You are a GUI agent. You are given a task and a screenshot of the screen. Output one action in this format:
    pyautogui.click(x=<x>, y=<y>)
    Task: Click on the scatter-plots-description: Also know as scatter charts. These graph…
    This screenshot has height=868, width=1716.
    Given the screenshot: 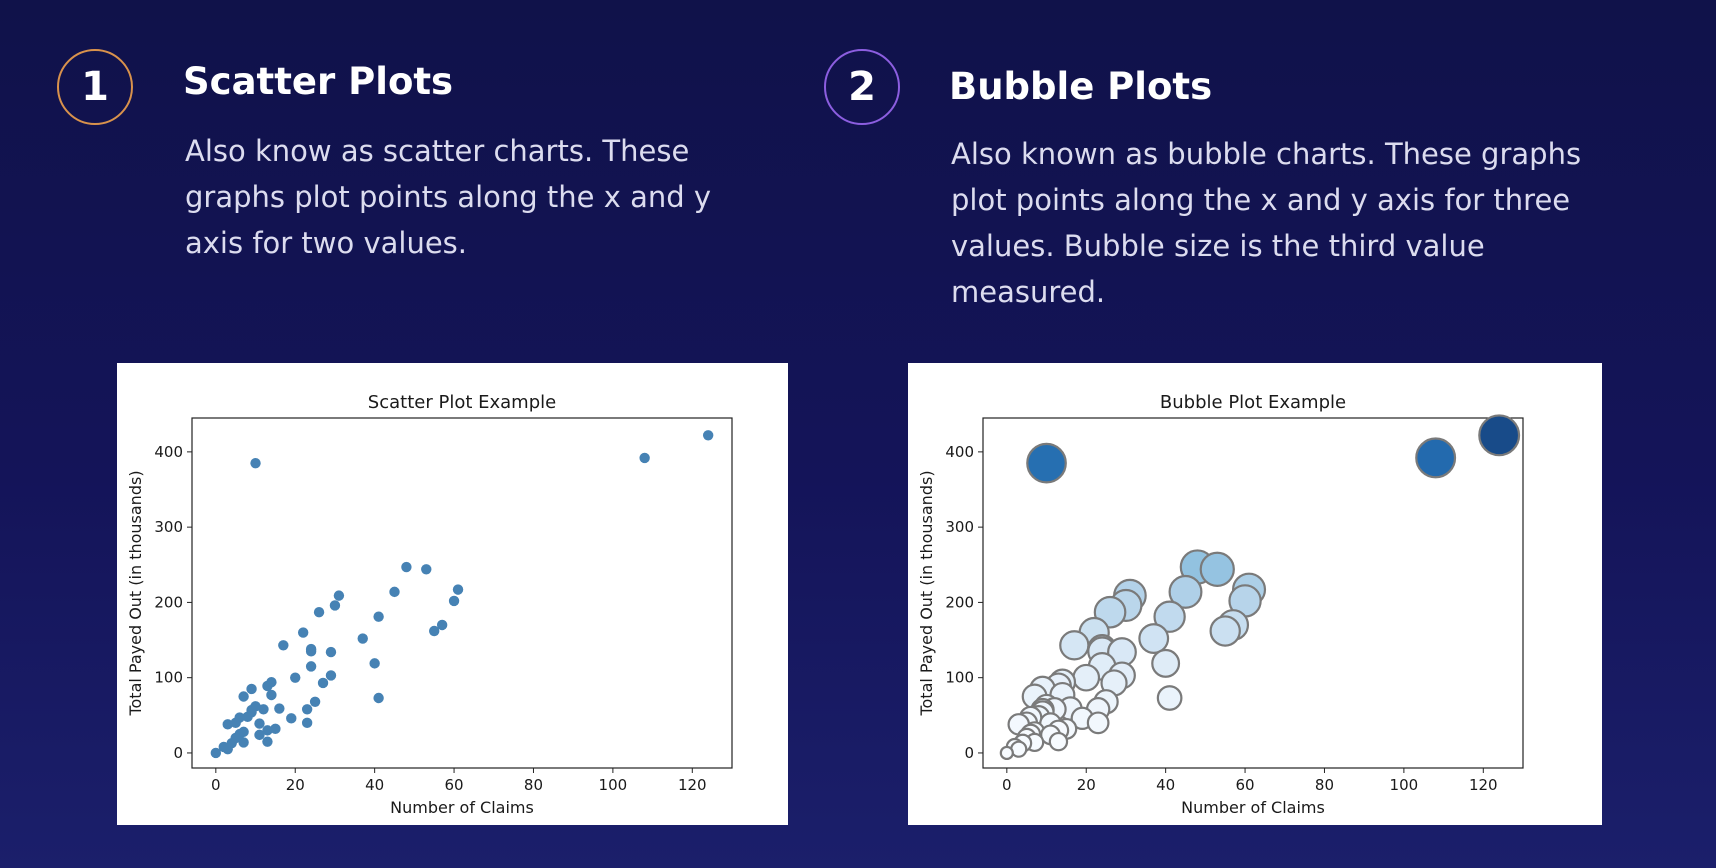 What is the action you would take?
    pyautogui.click(x=448, y=197)
    